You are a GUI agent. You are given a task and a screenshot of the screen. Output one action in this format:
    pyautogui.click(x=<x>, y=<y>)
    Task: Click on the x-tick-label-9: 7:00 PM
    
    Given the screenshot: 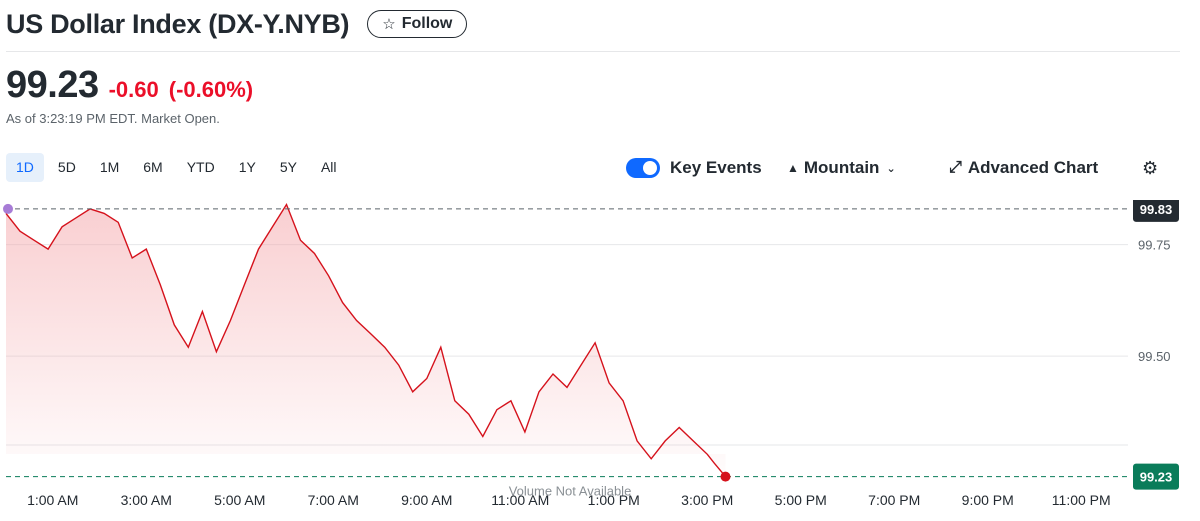 What is the action you would take?
    pyautogui.click(x=894, y=500)
    